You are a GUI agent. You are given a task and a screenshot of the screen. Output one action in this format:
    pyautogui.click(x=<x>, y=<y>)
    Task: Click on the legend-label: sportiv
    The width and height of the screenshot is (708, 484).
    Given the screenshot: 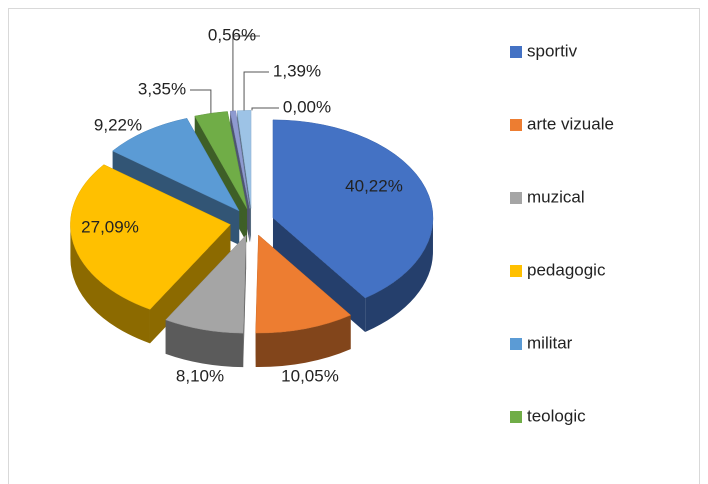 What is the action you would take?
    pyautogui.click(x=552, y=50)
    